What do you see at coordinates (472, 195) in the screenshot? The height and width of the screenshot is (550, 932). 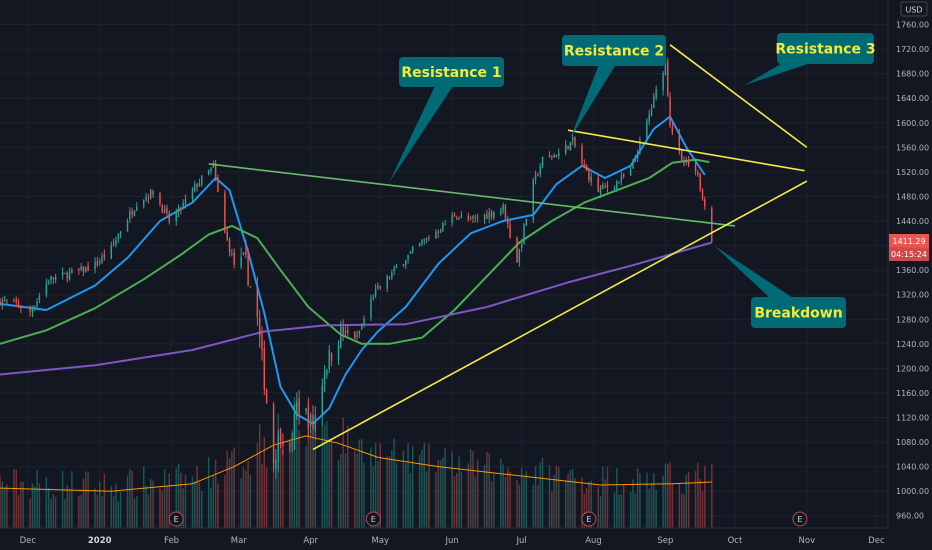 I see `green-trendline` at bounding box center [472, 195].